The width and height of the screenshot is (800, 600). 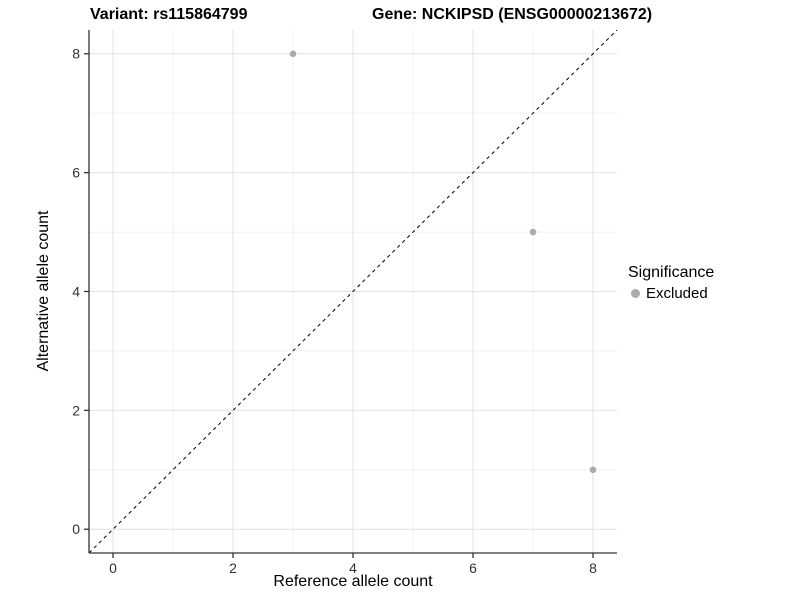 I want to click on legend-item-label: Excluded, so click(x=677, y=293).